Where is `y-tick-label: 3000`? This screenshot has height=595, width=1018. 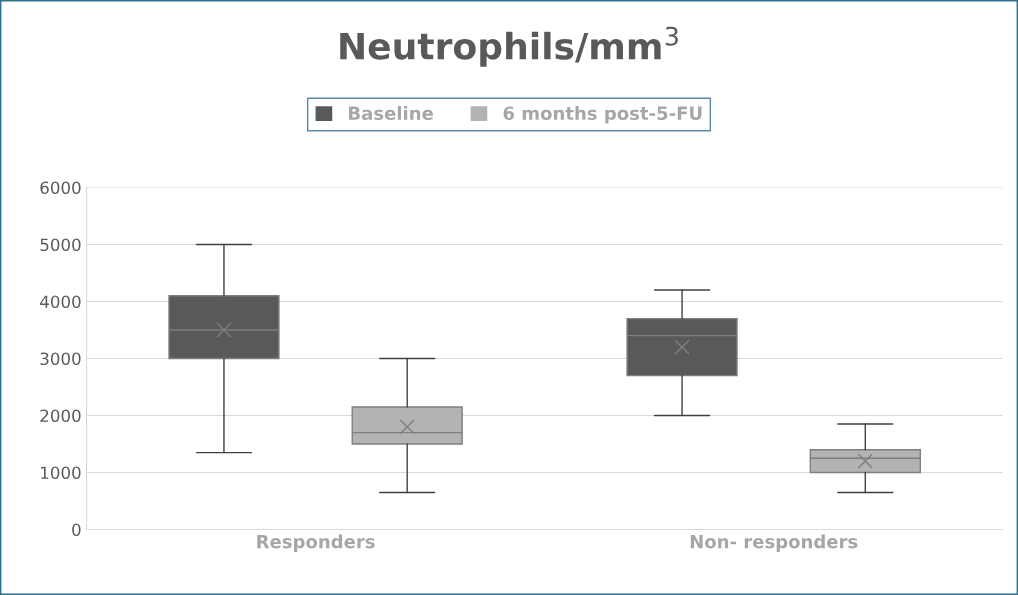 y-tick-label: 3000 is located at coordinates (60, 359).